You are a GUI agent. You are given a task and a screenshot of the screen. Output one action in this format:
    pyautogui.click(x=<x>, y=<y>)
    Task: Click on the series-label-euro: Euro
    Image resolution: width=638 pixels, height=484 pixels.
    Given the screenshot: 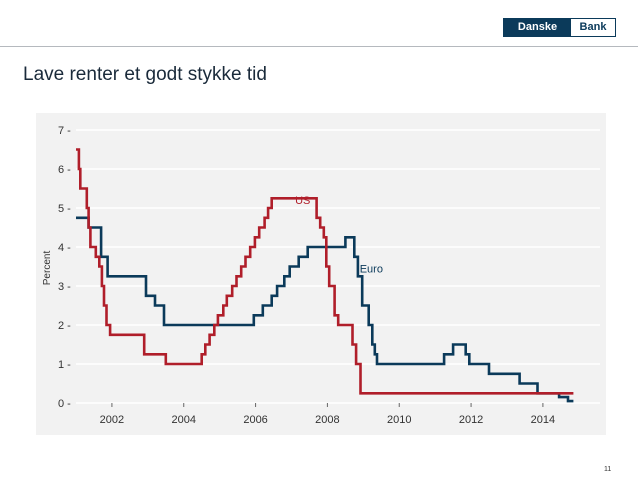 What is the action you would take?
    pyautogui.click(x=371, y=269)
    